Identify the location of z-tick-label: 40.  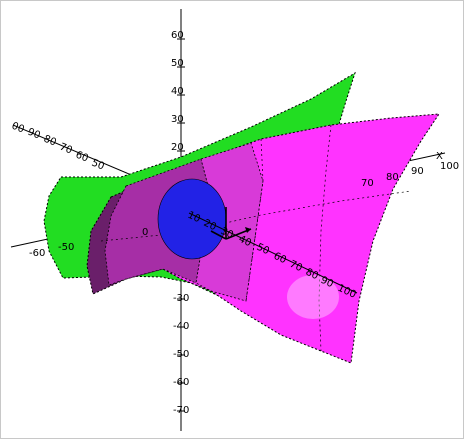
(177, 91).